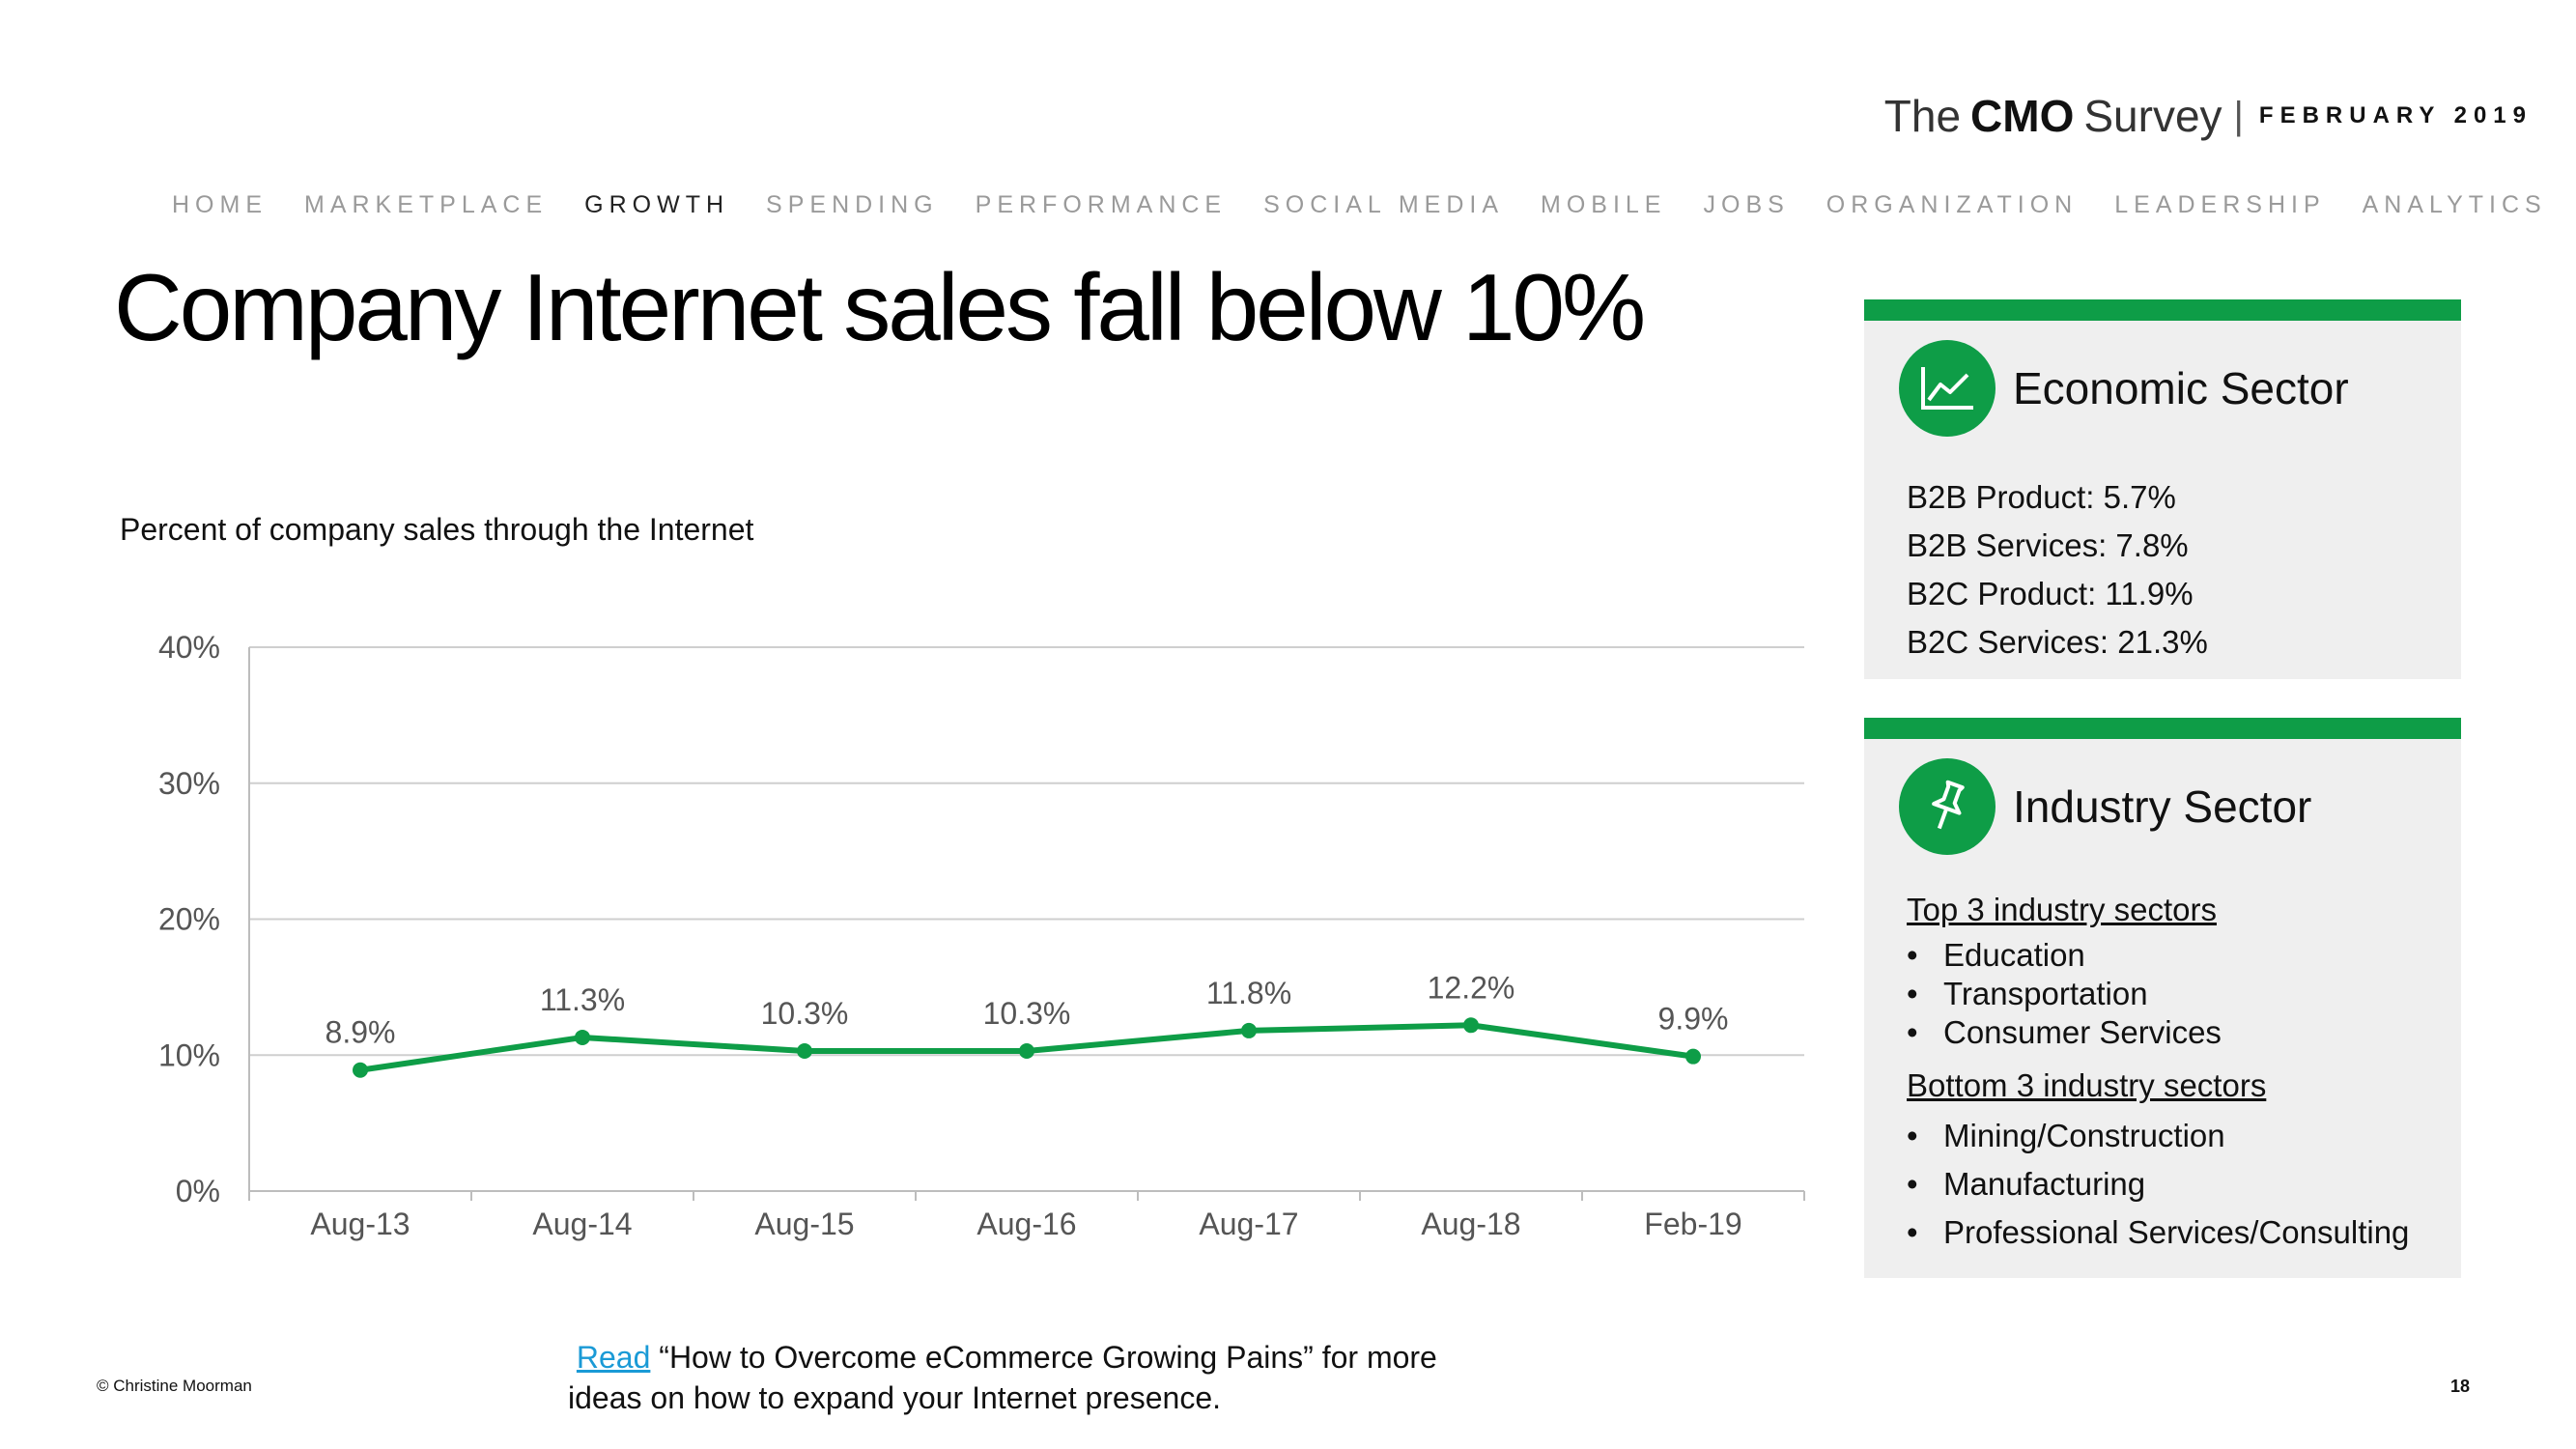  I want to click on x-tick-label: Aug-18, so click(1470, 1224).